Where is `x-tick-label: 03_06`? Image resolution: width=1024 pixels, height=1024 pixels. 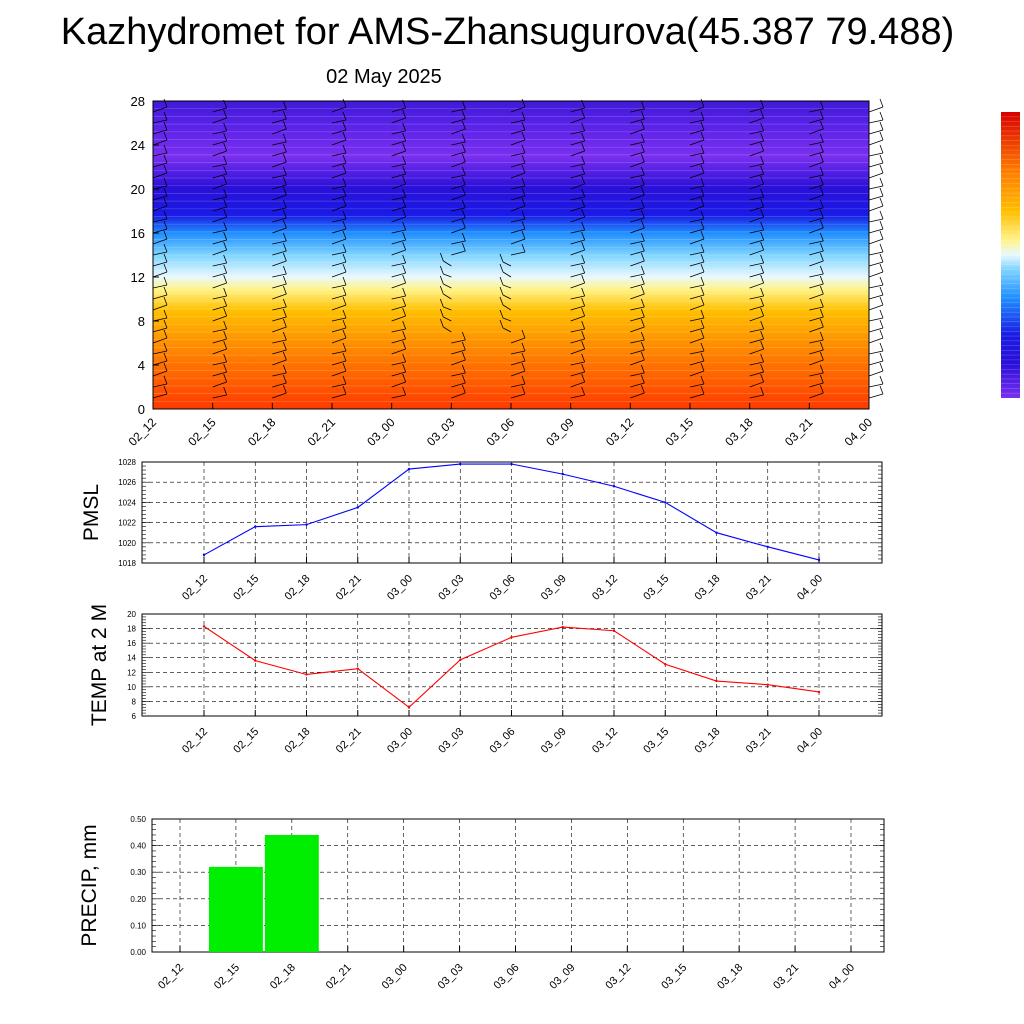
x-tick-label: 03_06 is located at coordinates (503, 588).